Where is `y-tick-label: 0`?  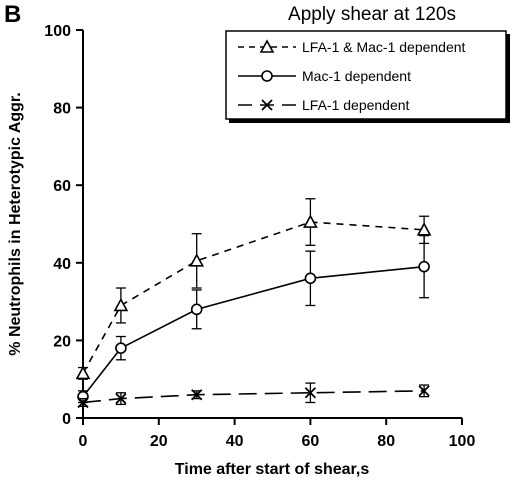 y-tick-label: 0 is located at coordinates (66, 419).